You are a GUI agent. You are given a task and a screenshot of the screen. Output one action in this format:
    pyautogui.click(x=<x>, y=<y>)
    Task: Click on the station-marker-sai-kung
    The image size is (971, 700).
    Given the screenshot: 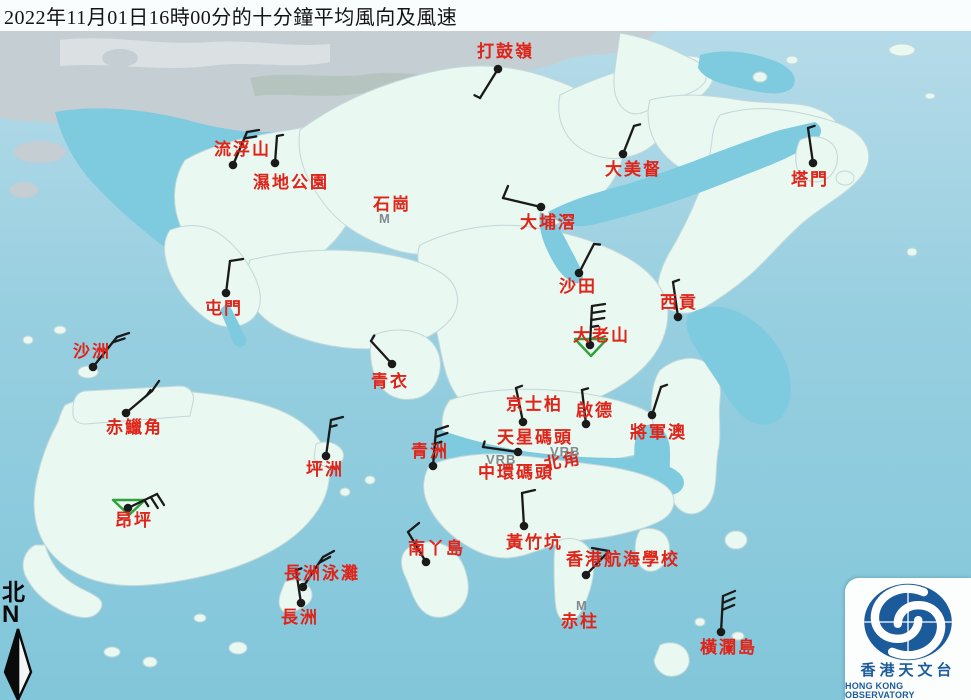 What is the action you would take?
    pyautogui.click(x=677, y=300)
    